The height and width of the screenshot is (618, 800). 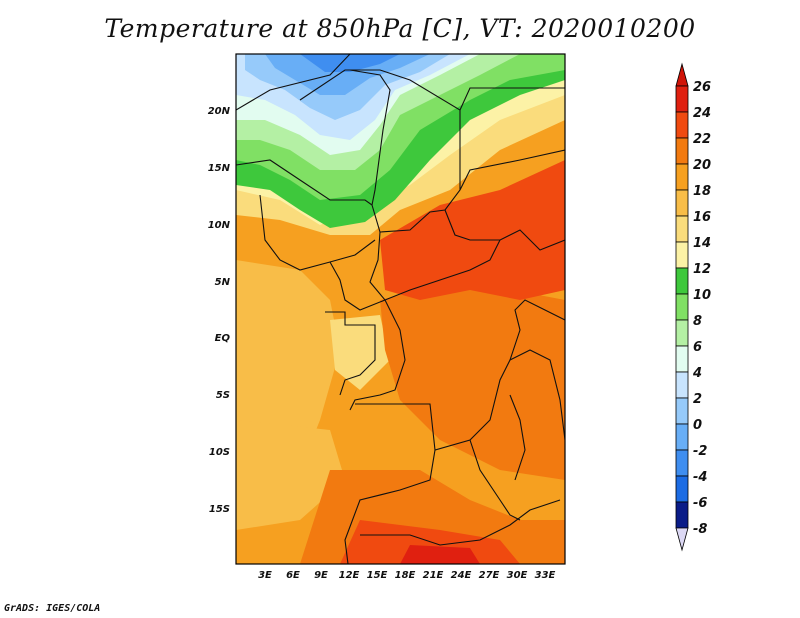 I want to click on colorbar-label: -8, so click(x=700, y=529).